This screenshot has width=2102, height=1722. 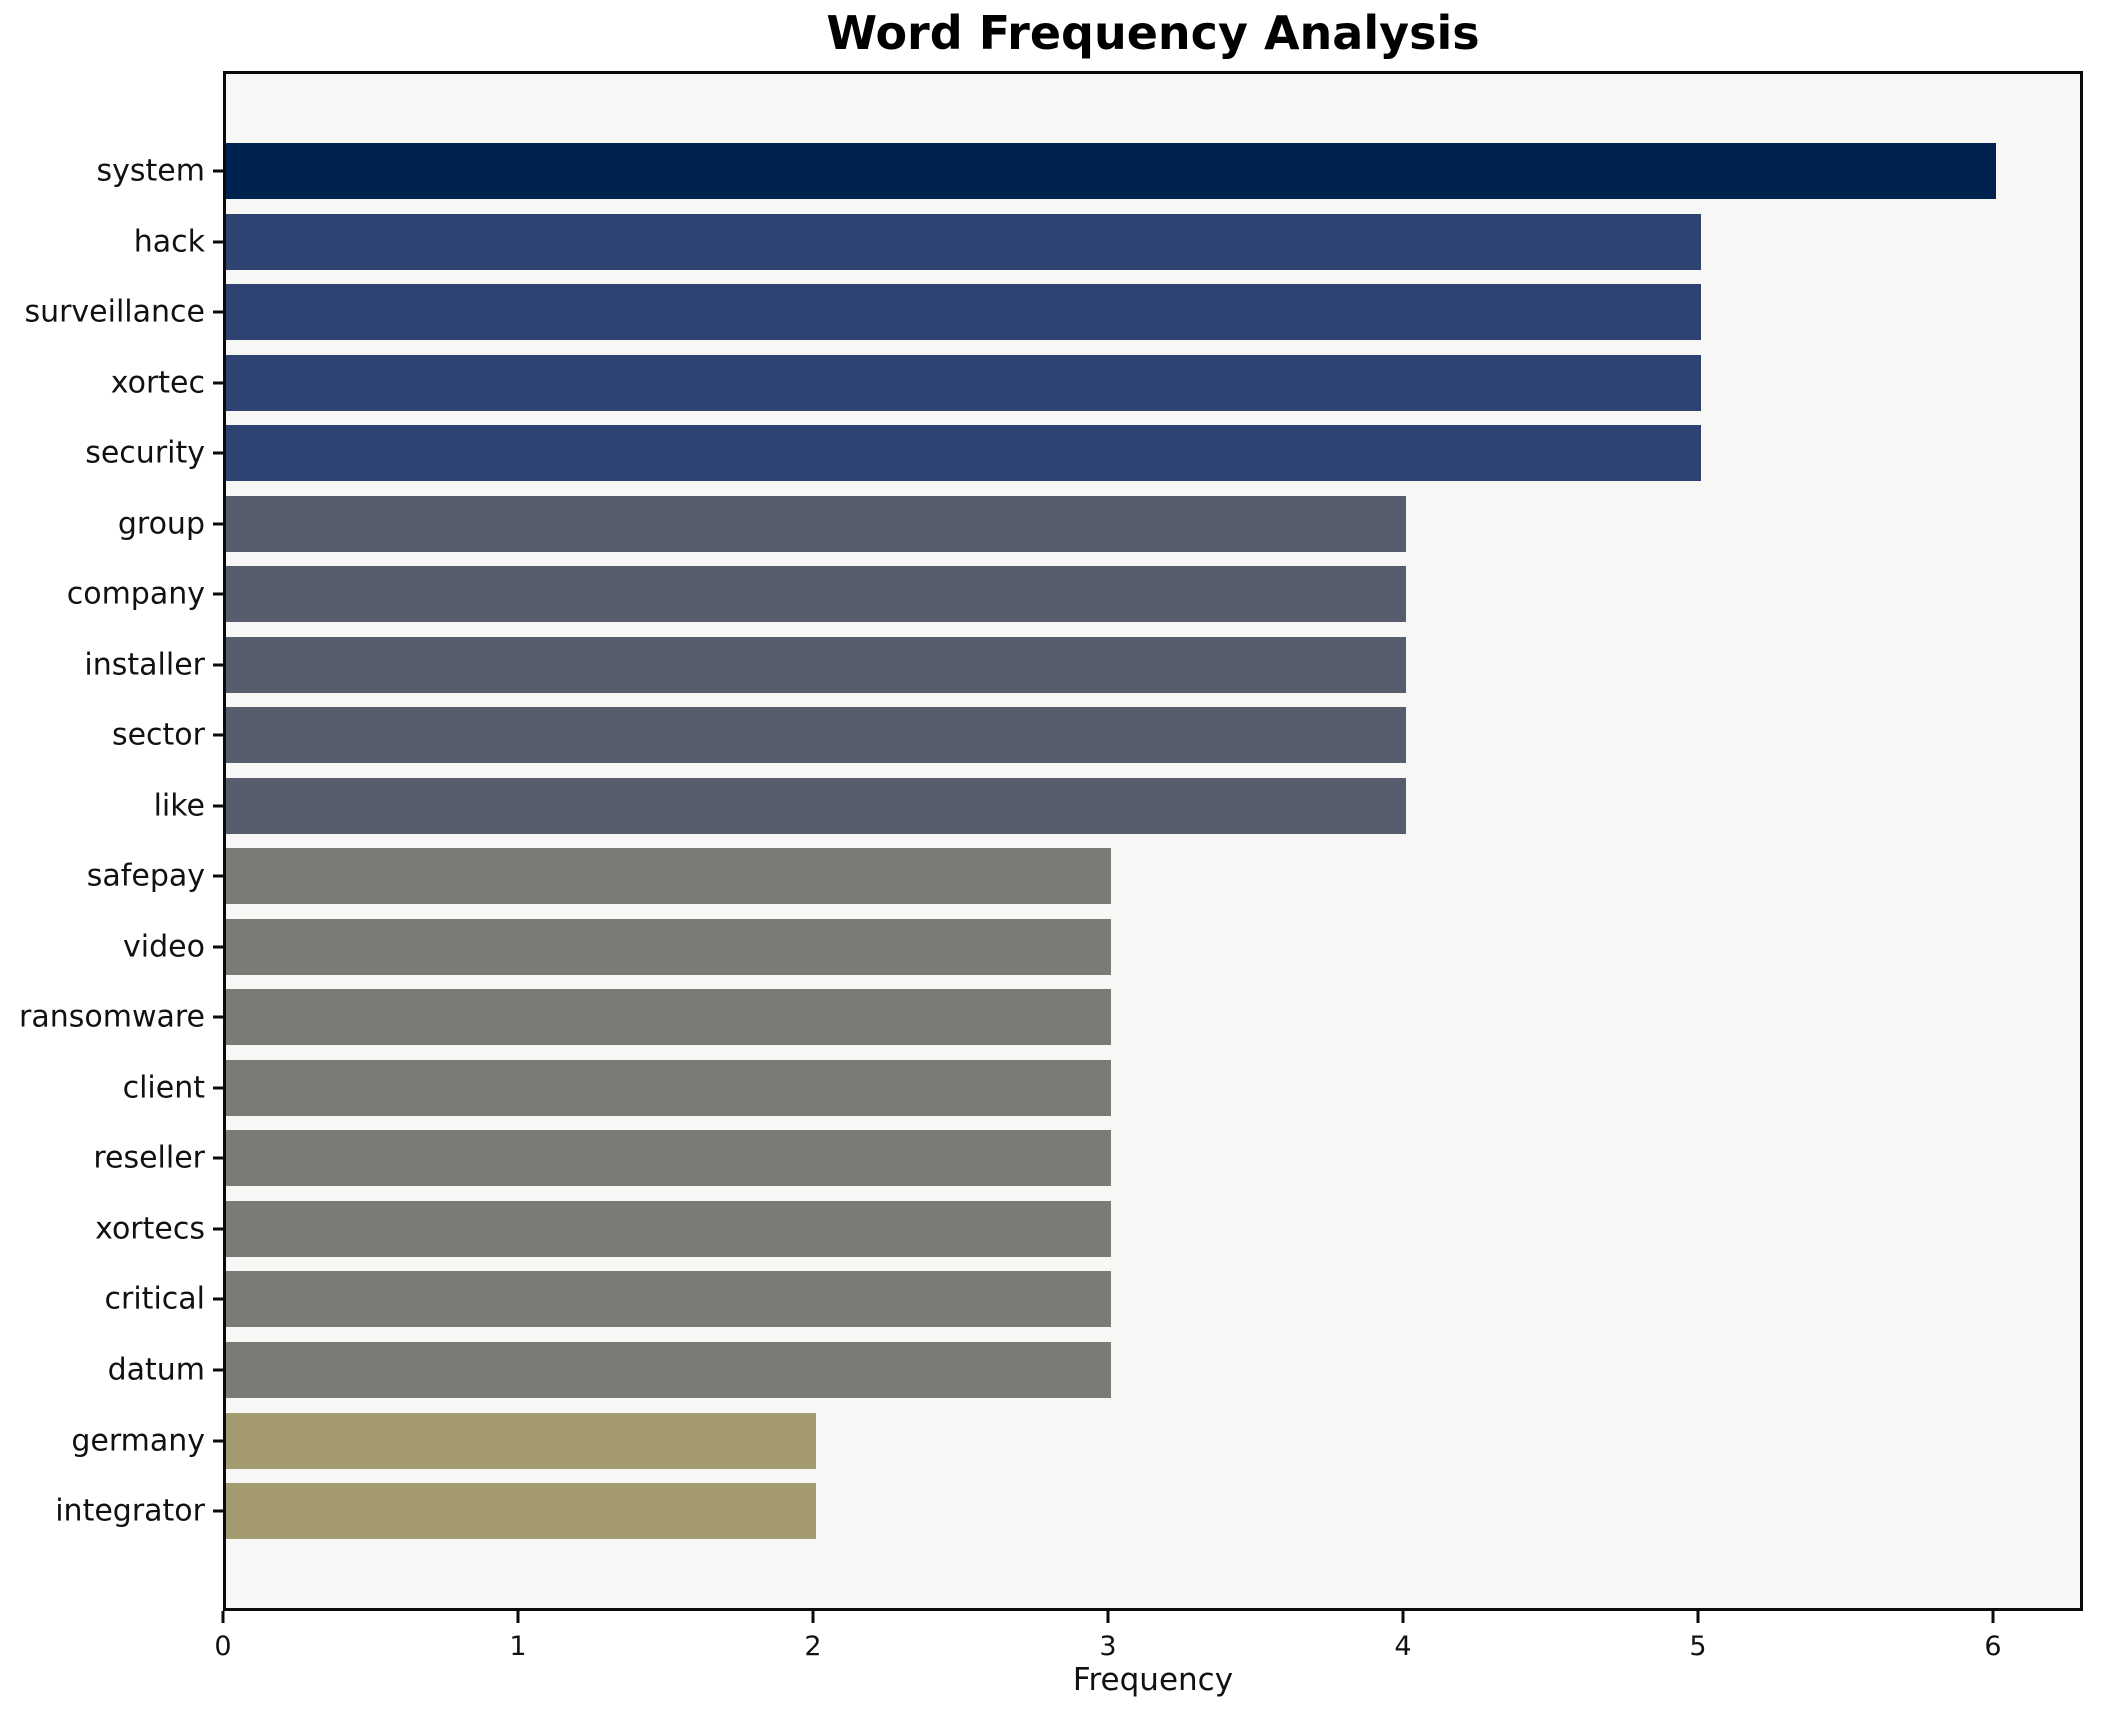 I want to click on x-tick-label-3: 3, so click(x=1108, y=1646).